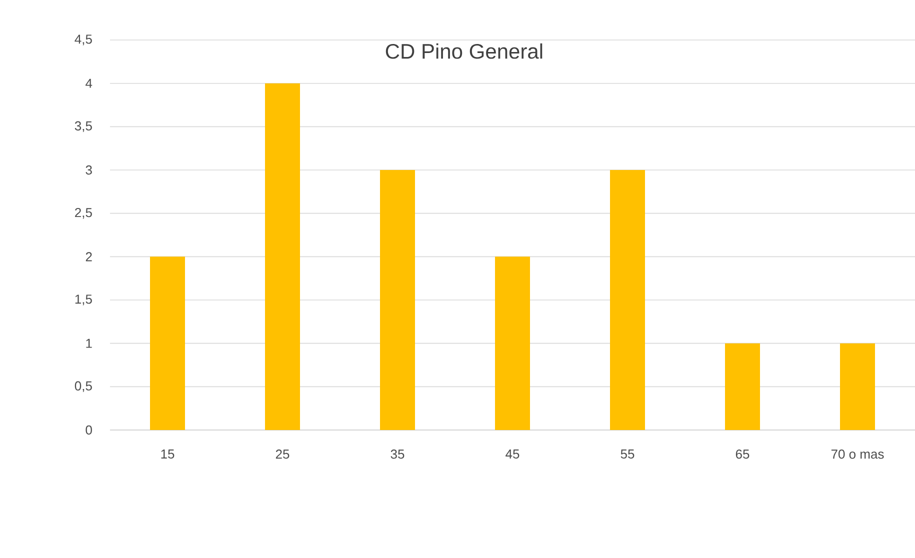 Image resolution: width=915 pixels, height=558 pixels. What do you see at coordinates (283, 454) in the screenshot?
I see `x-tick-label: 25` at bounding box center [283, 454].